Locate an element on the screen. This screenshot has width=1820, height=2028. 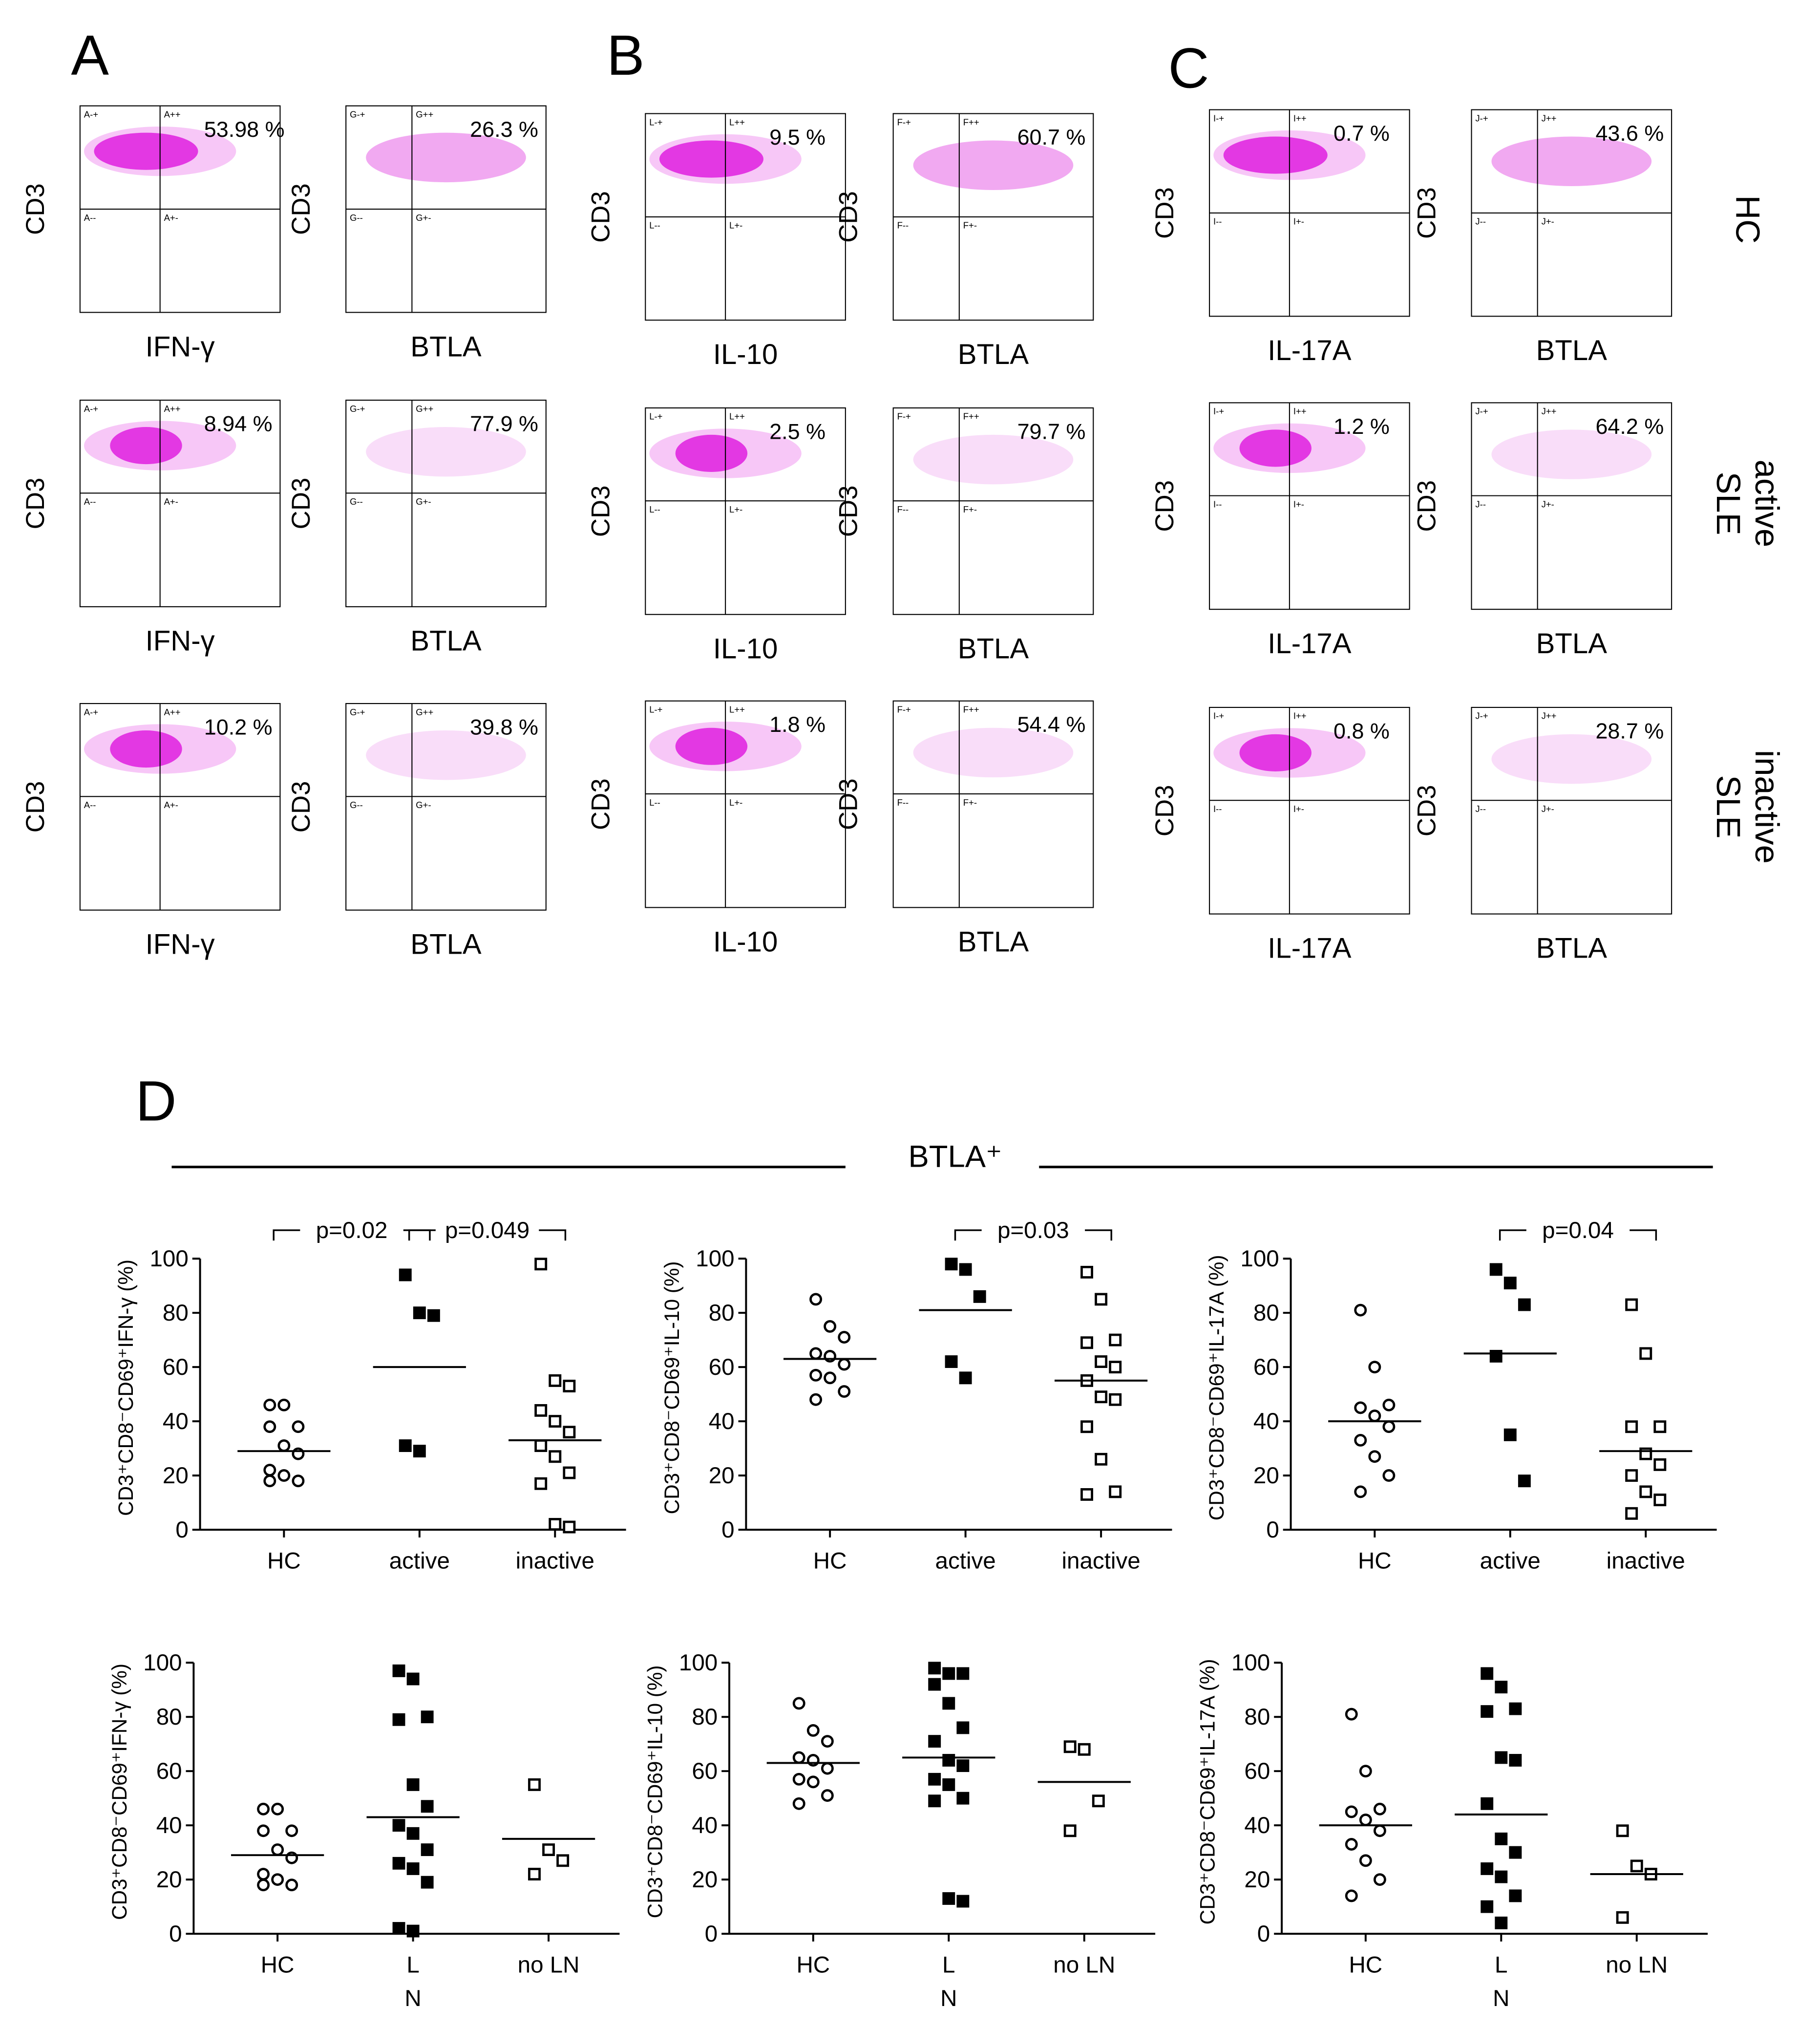
y-axis-label: CD3⁺CD8⁻CD69⁺IL-10 (%) is located at coordinates (671, 1387).